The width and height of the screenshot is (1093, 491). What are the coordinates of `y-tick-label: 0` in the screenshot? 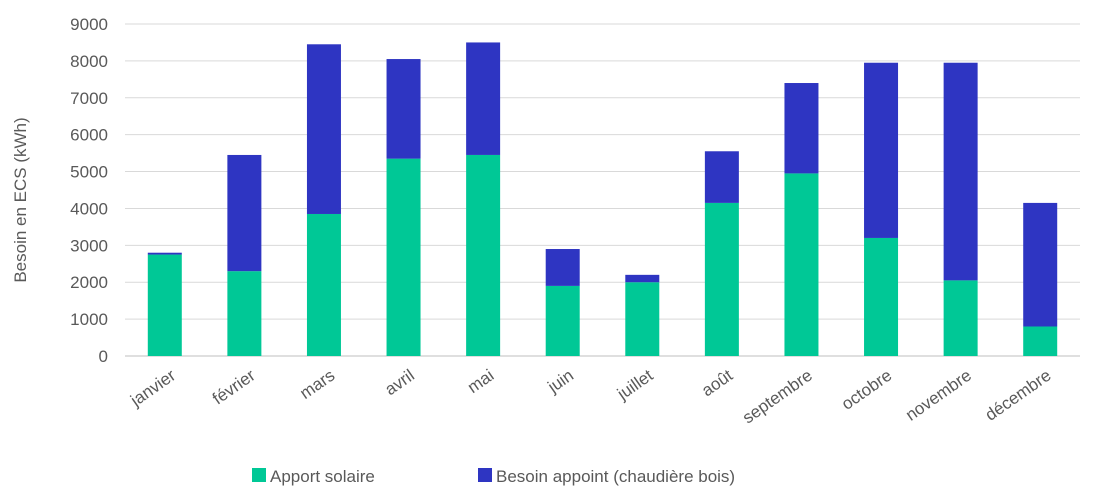 It's located at (103, 356).